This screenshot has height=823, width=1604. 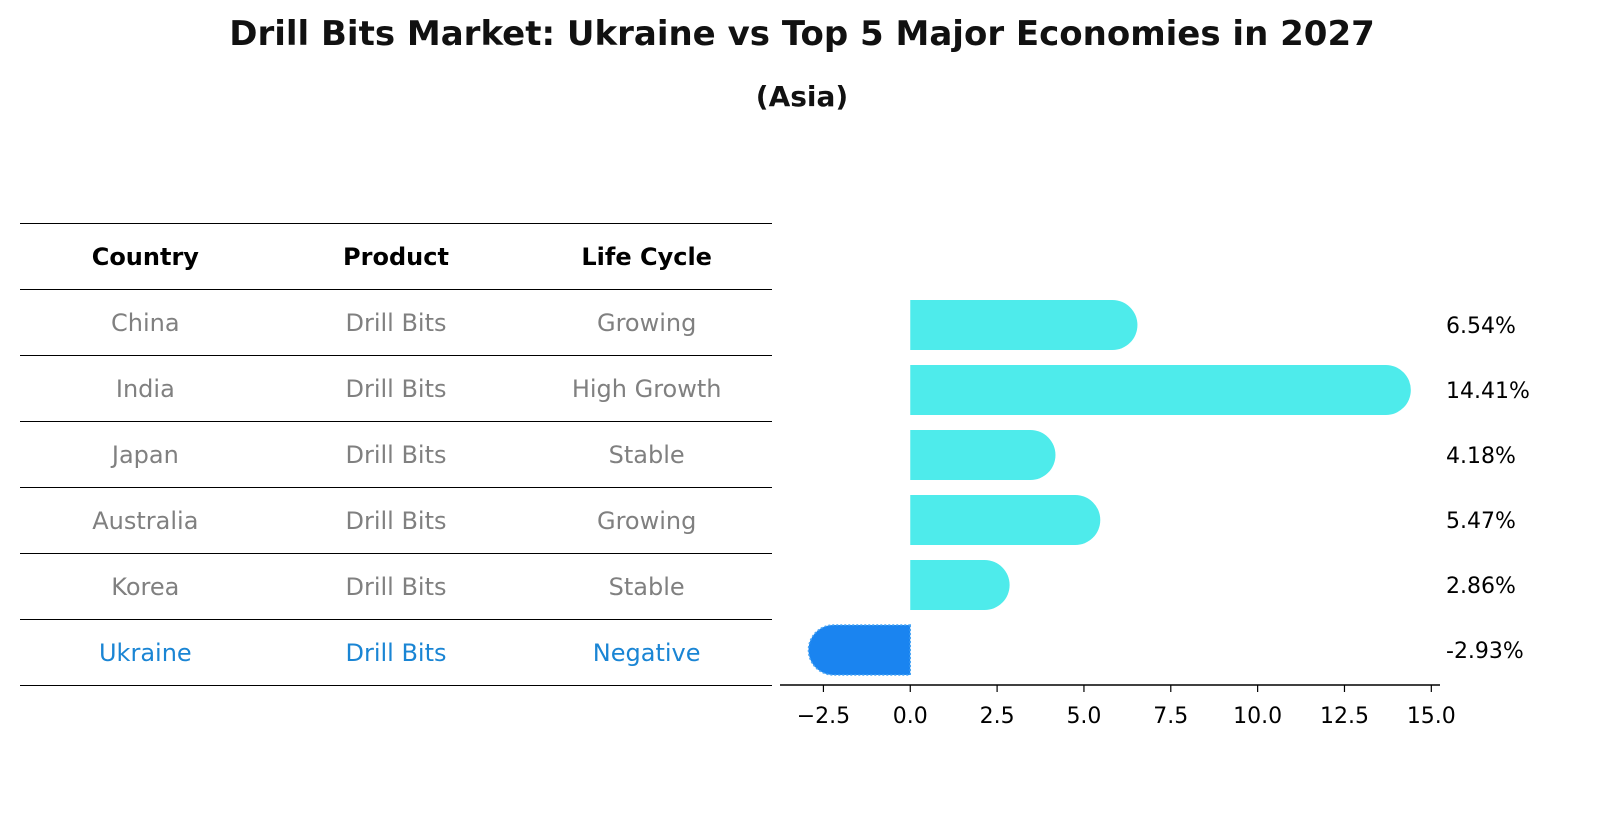 What do you see at coordinates (1170, 716) in the screenshot?
I see `x-tick-label: 7.5` at bounding box center [1170, 716].